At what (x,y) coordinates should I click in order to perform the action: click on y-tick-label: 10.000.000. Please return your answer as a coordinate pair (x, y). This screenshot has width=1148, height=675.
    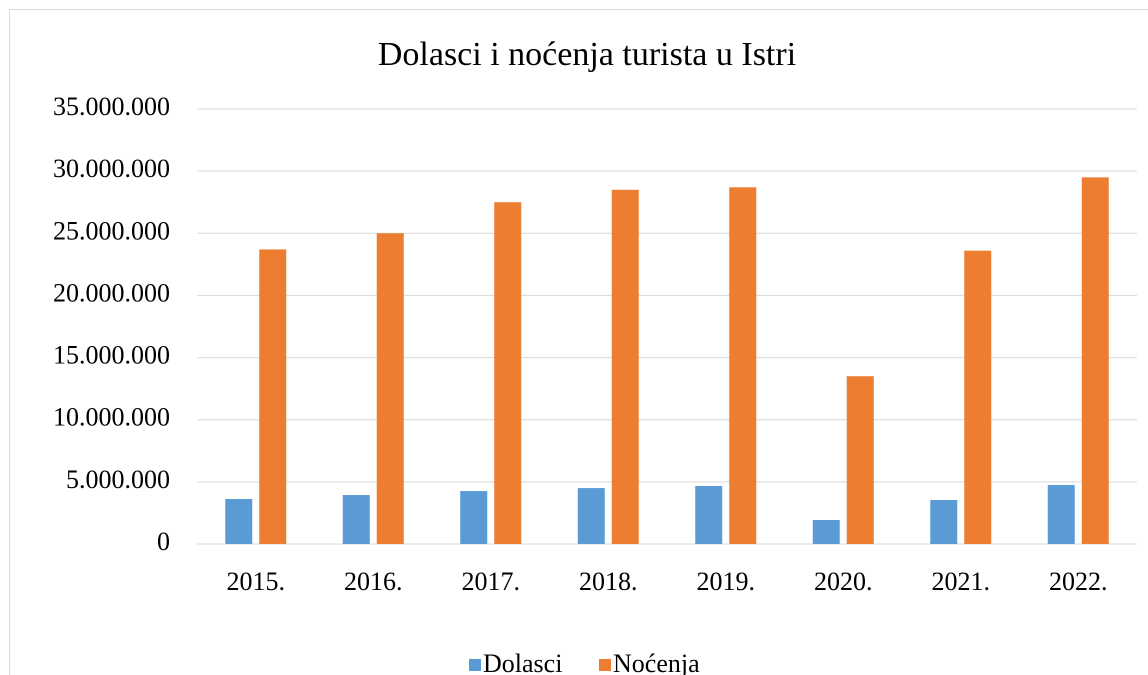
    Looking at the image, I should click on (111, 417).